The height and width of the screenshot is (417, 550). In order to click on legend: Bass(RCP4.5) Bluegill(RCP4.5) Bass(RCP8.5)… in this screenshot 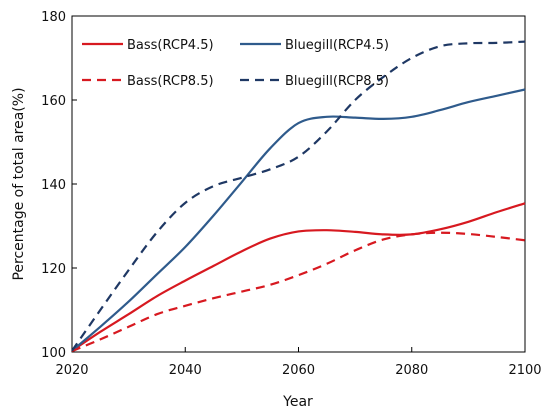, I will do `click(235, 63)`.